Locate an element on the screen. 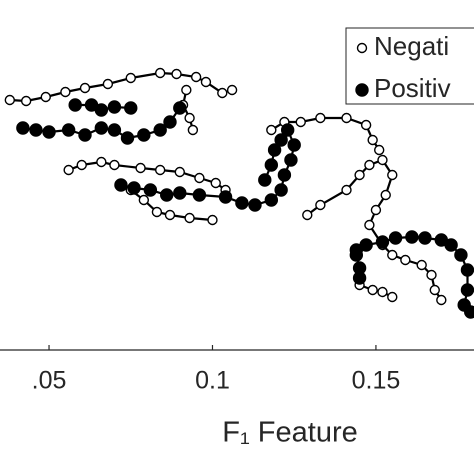 The width and height of the screenshot is (474, 474). x-axis-label: F₁ Feature is located at coordinates (290, 433).